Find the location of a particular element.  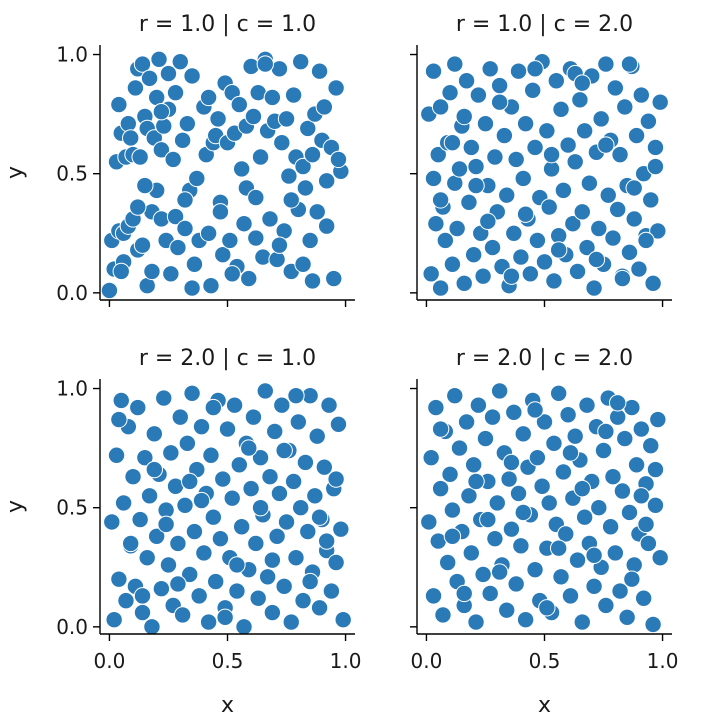

x-tick-label: 0.0 is located at coordinates (110, 661).